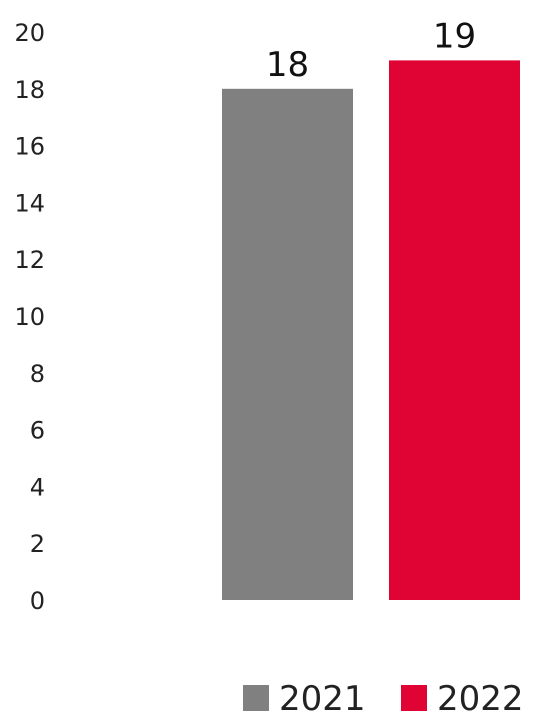 The height and width of the screenshot is (713, 536). I want to click on y-axis: 0 2 4 6 8 10 12 14 16 18 20, so click(29, 317).